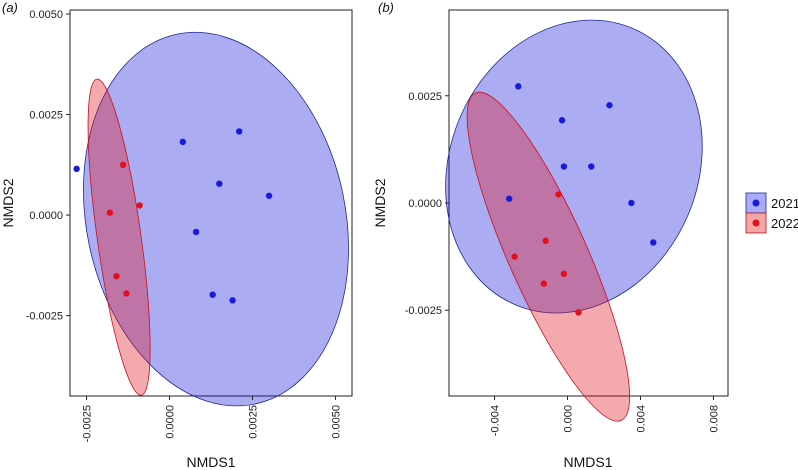  What do you see at coordinates (88, 423) in the screenshot?
I see `x-tick-label: -0.0025` at bounding box center [88, 423].